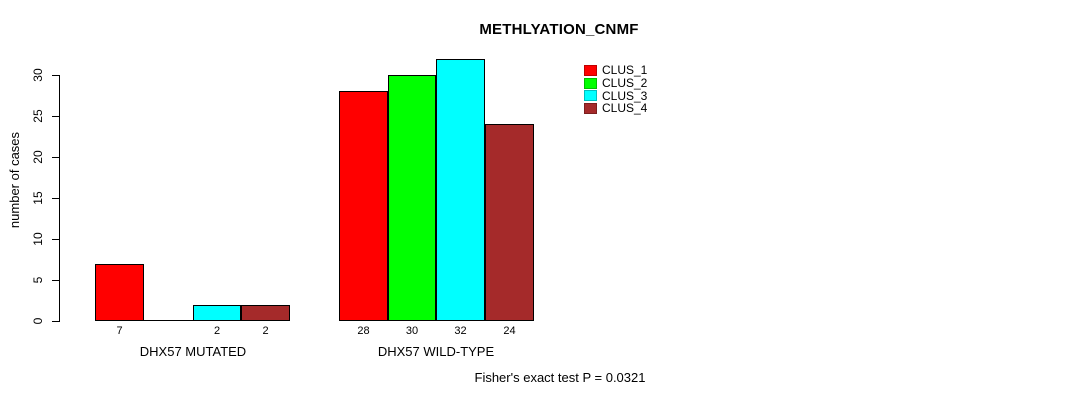 Image resolution: width=1090 pixels, height=400 pixels. I want to click on y-tick-label: 30, so click(38, 75).